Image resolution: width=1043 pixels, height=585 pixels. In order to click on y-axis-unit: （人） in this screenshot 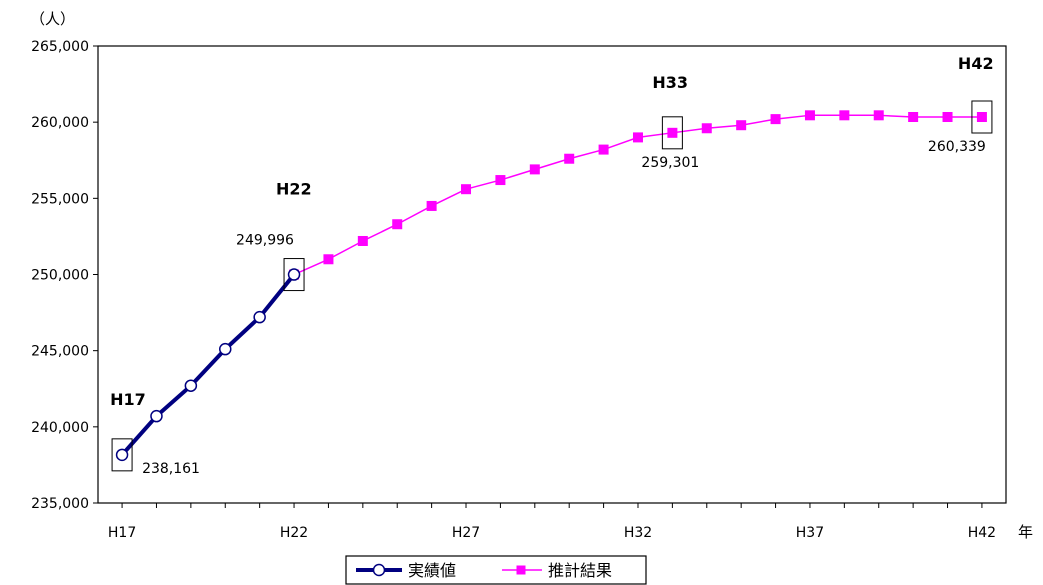, I will do `click(52, 19)`.